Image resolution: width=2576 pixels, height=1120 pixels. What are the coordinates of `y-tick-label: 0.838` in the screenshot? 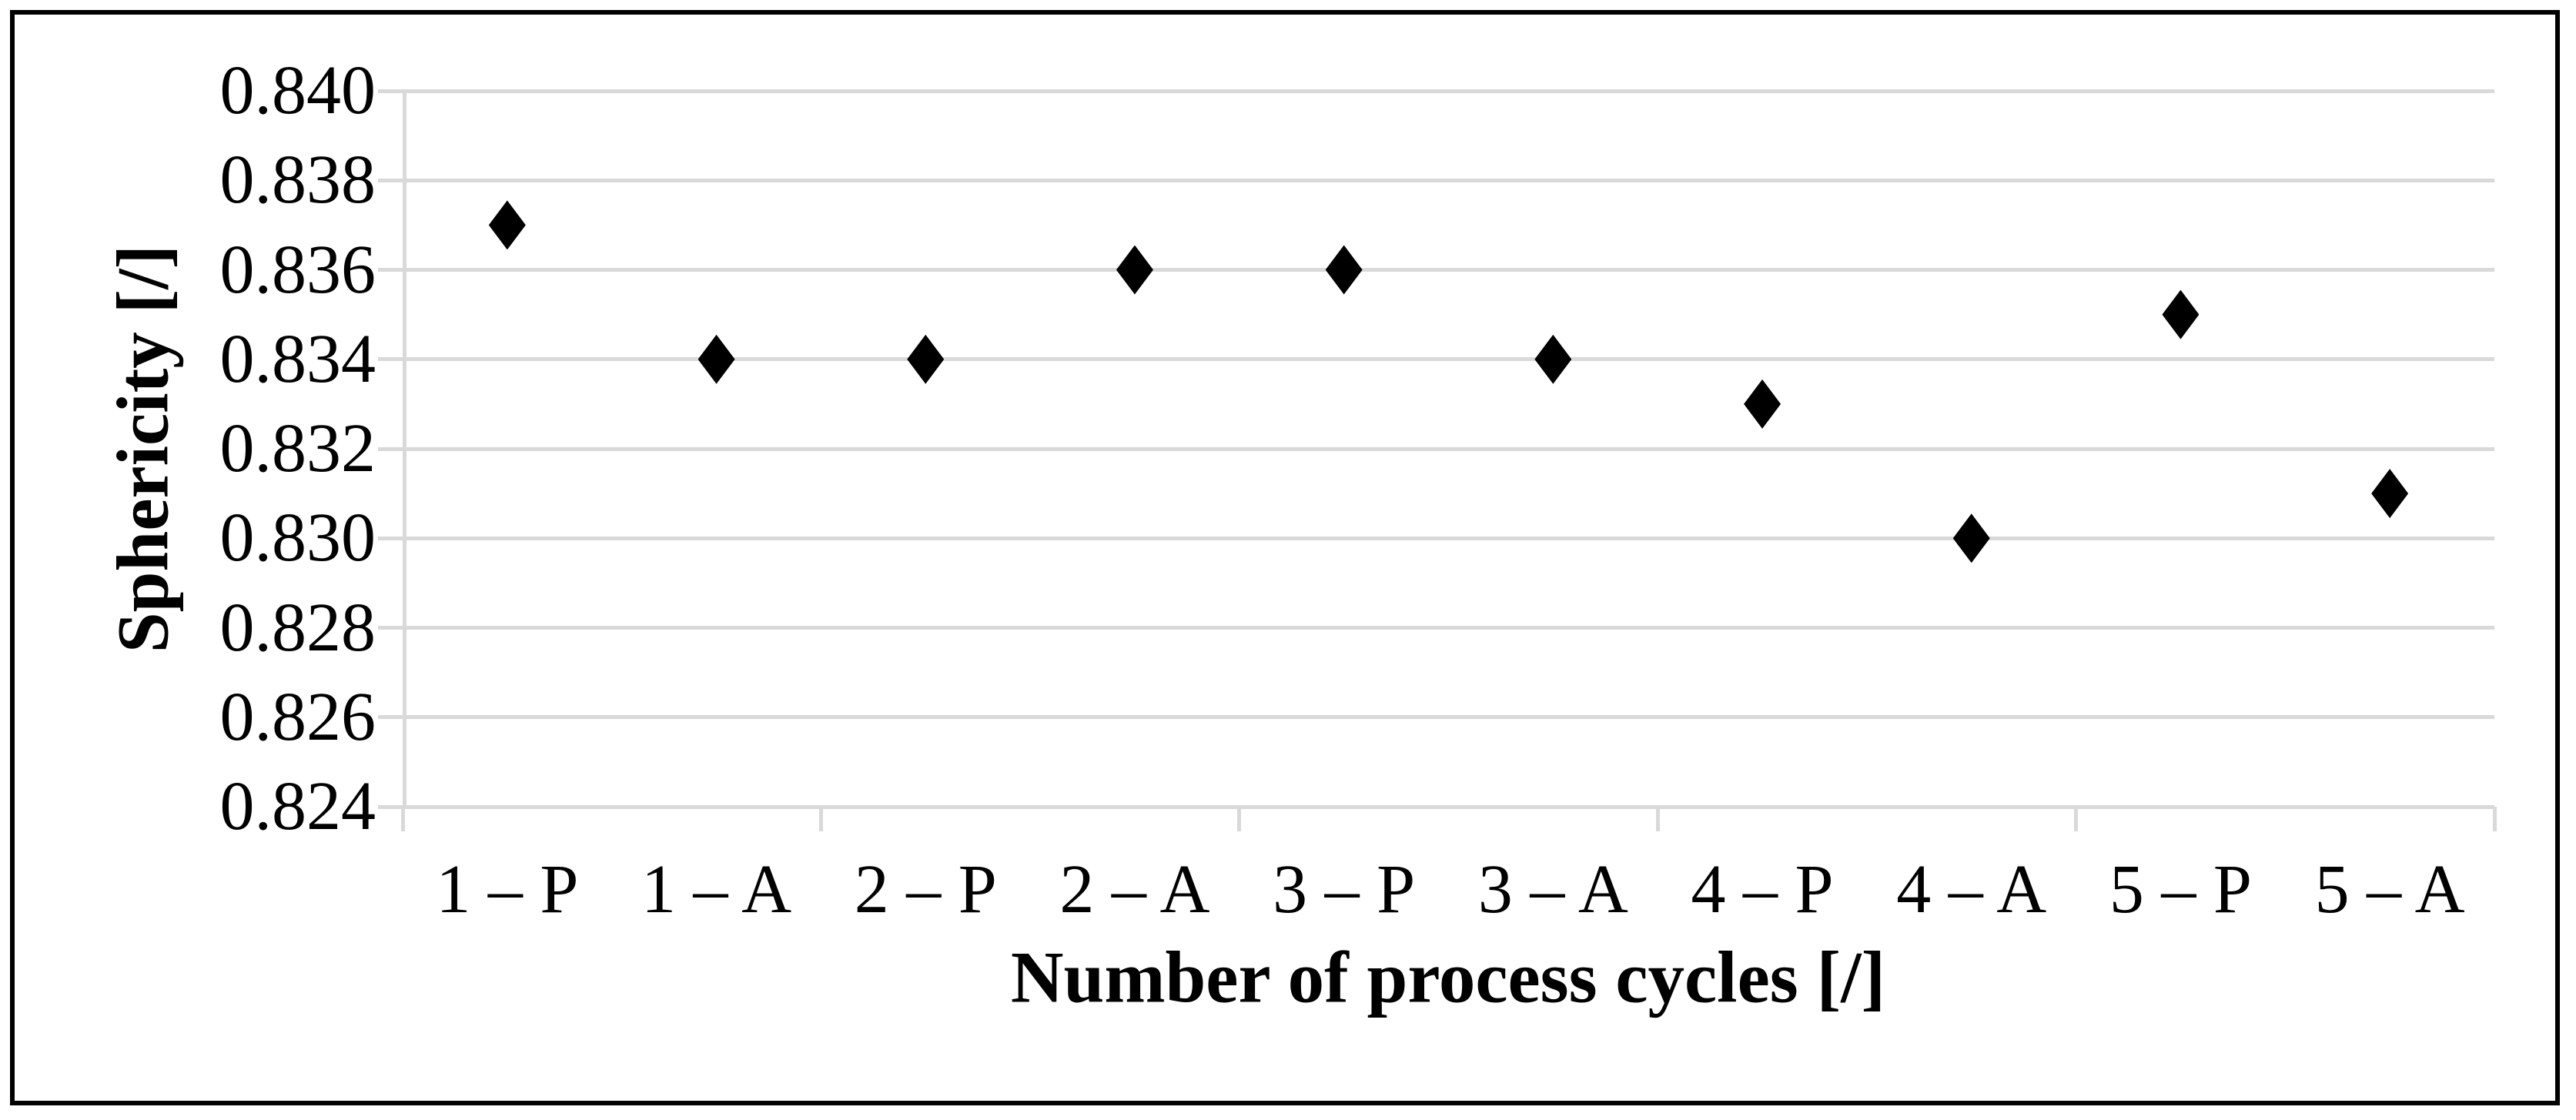 It's located at (297, 180).